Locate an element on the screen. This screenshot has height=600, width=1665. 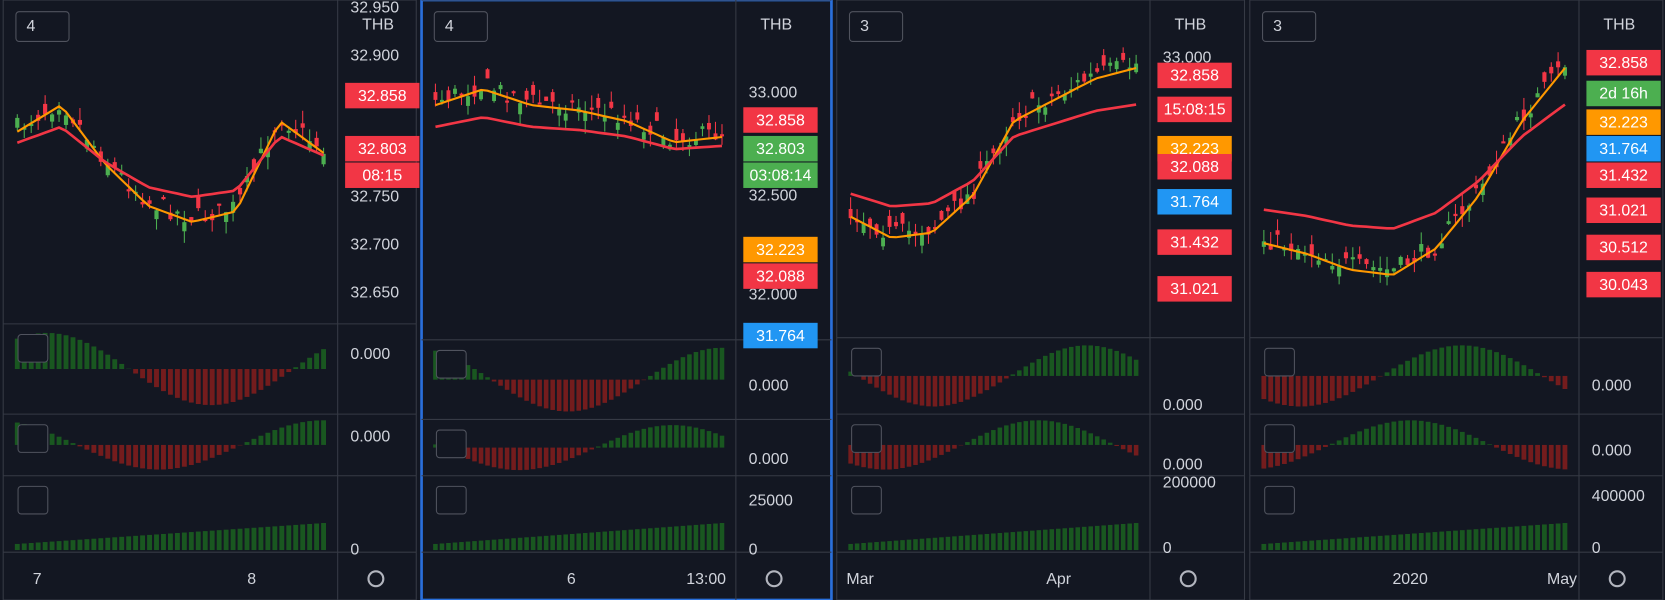
price-tick: 32.700 is located at coordinates (374, 245).